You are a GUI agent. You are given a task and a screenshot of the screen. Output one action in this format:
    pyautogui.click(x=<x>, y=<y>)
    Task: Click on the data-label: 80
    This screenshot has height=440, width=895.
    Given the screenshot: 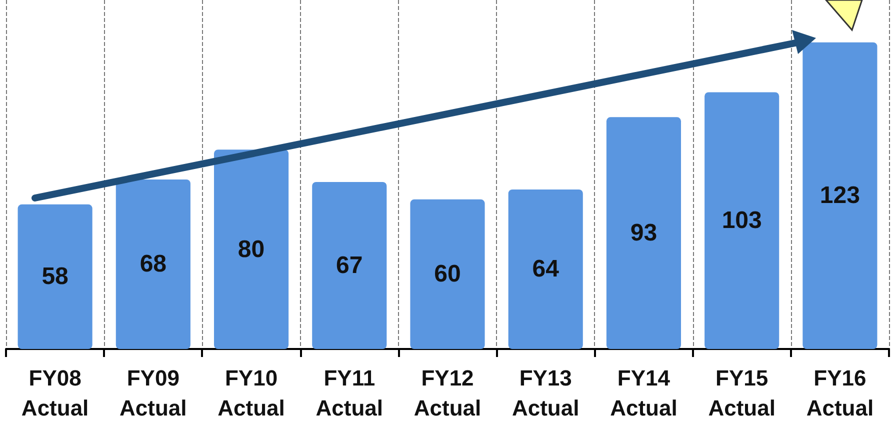 What is the action you would take?
    pyautogui.click(x=251, y=249)
    